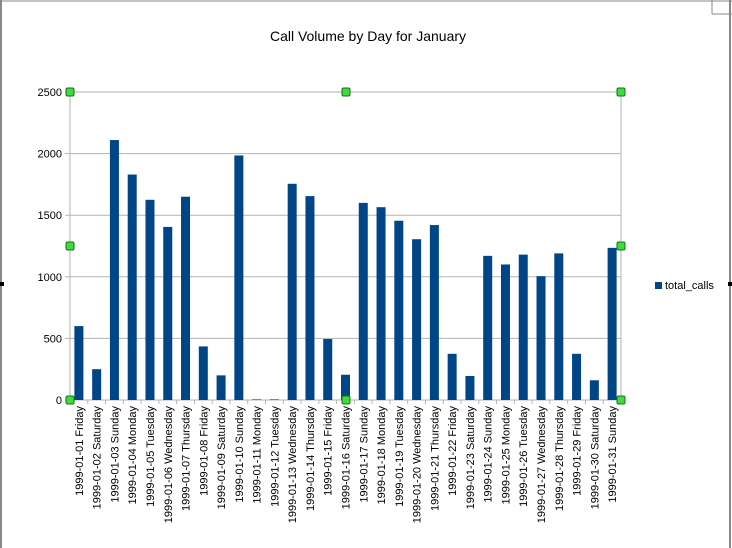 The width and height of the screenshot is (732, 548). I want to click on x-tick-label: 1999-01-07 Thursday, so click(187, 458).